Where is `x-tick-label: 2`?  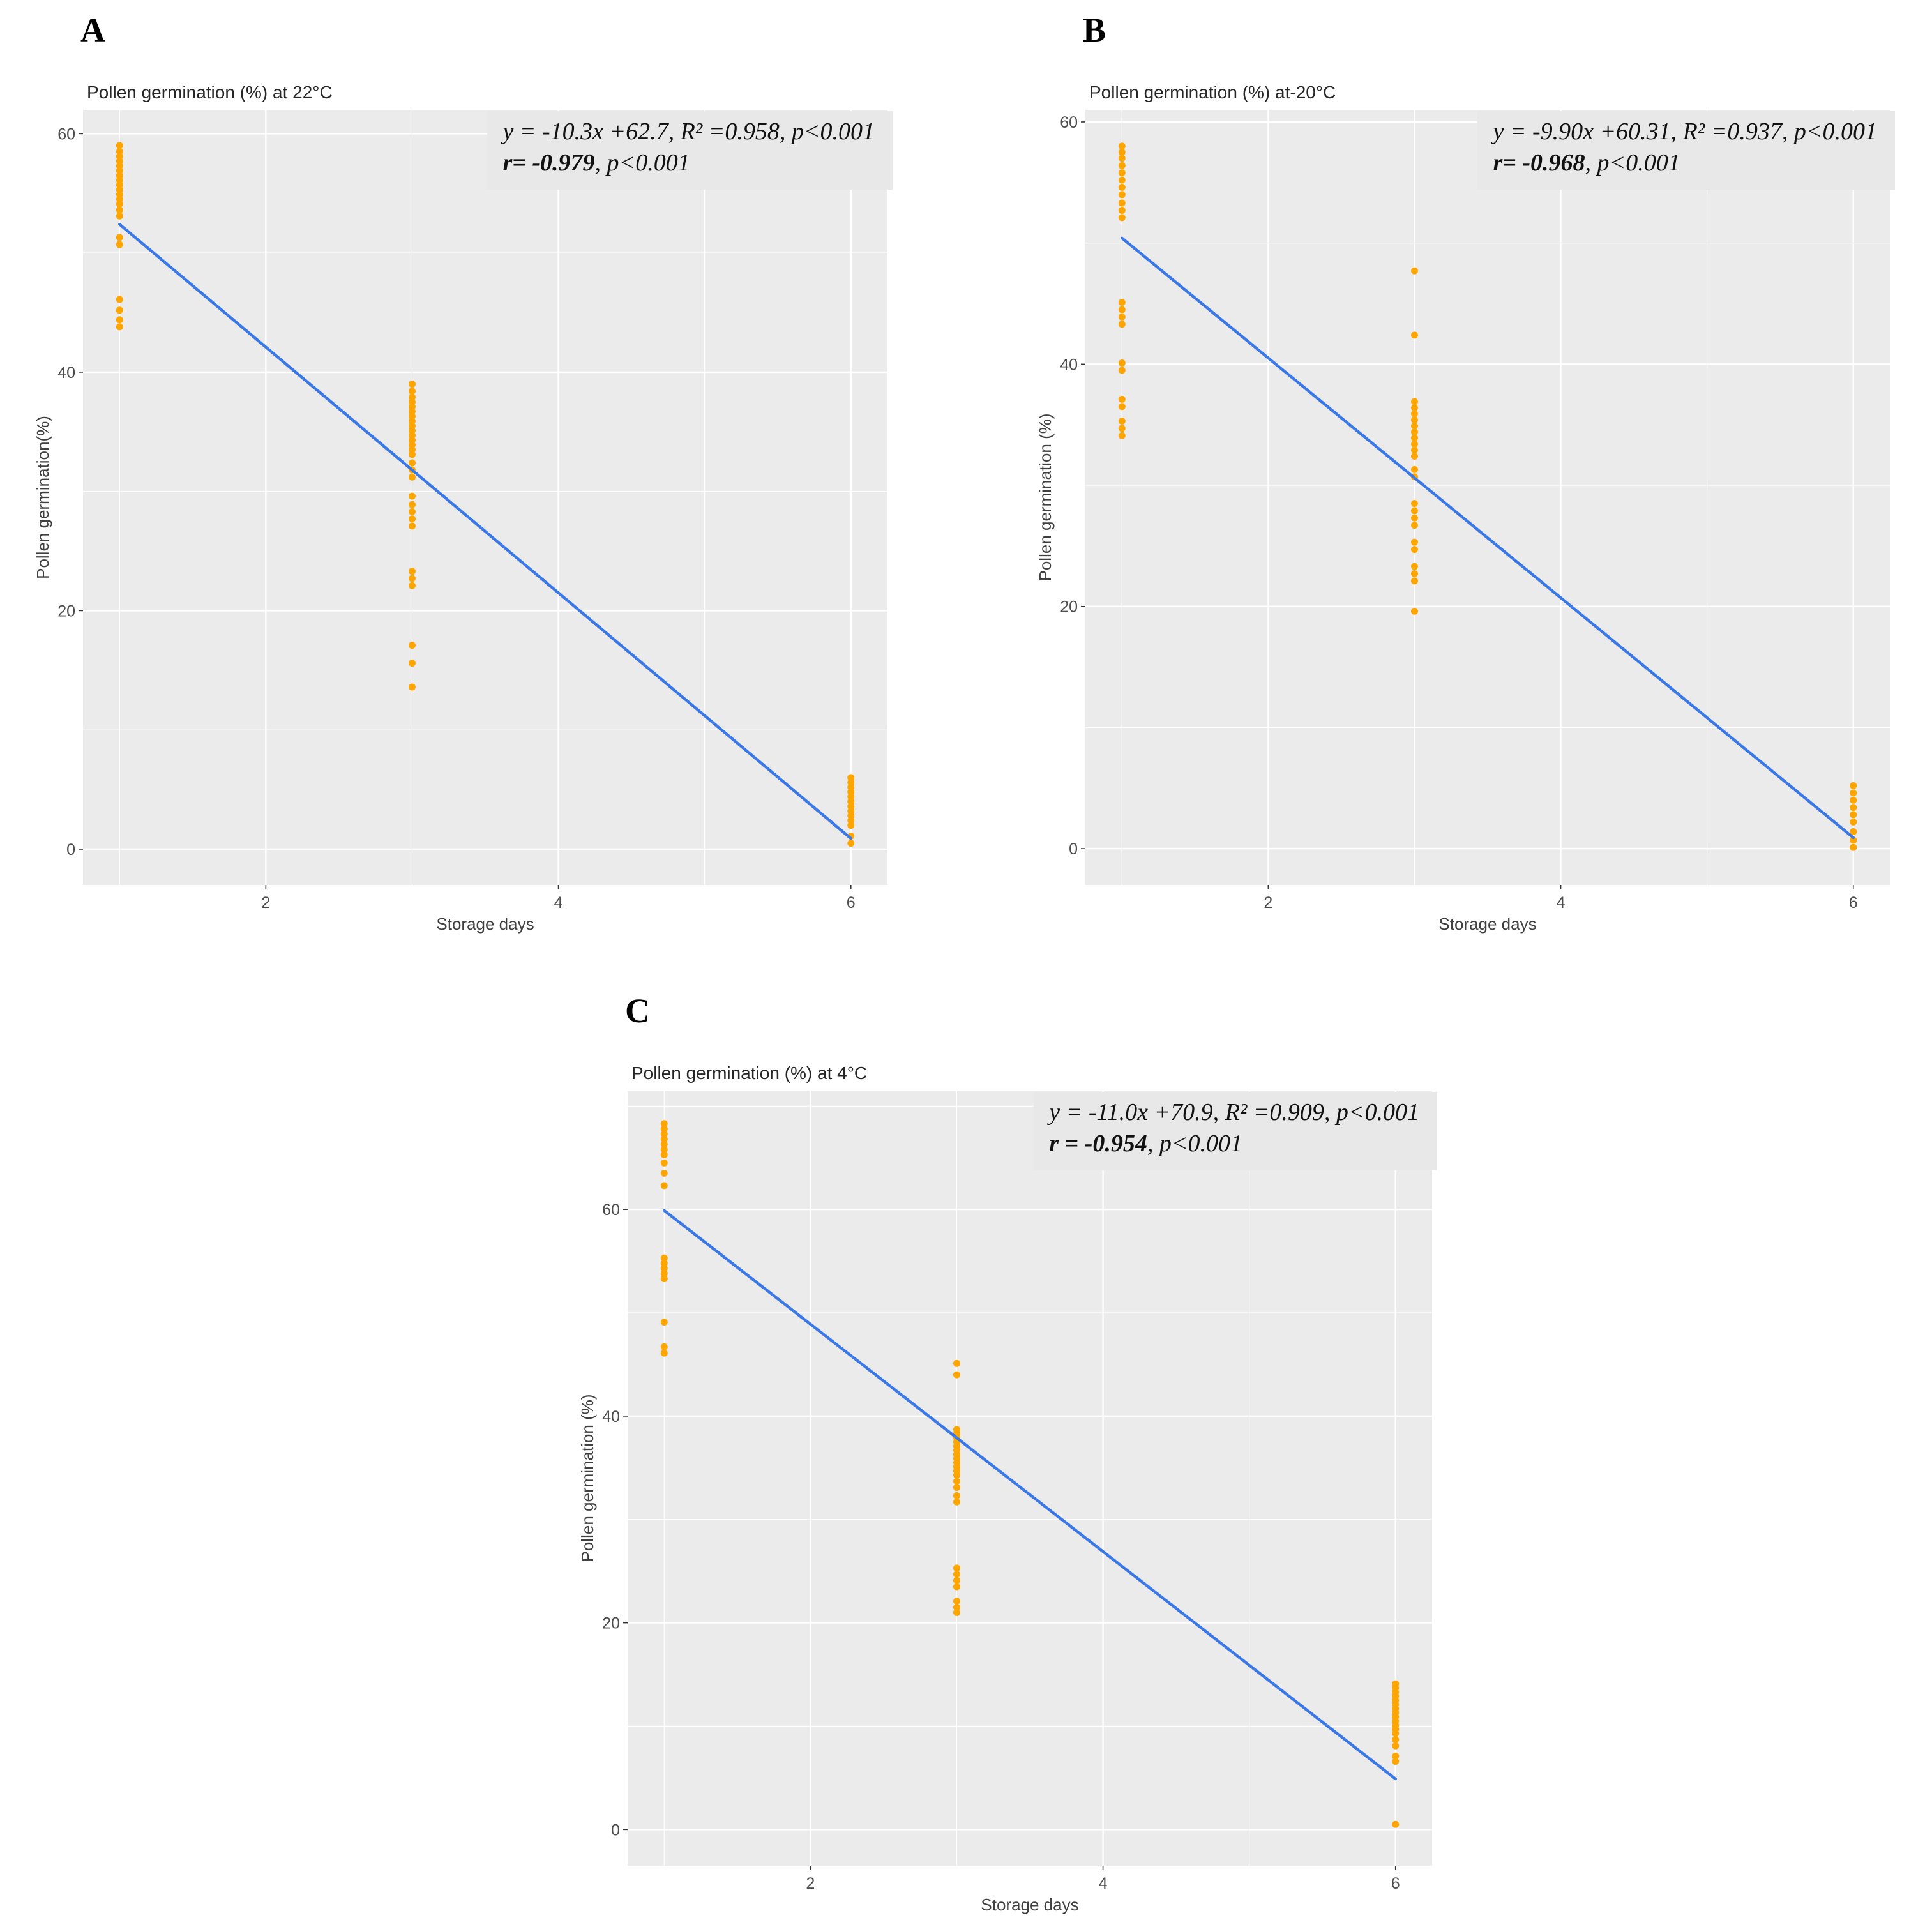
x-tick-label: 2 is located at coordinates (1268, 903).